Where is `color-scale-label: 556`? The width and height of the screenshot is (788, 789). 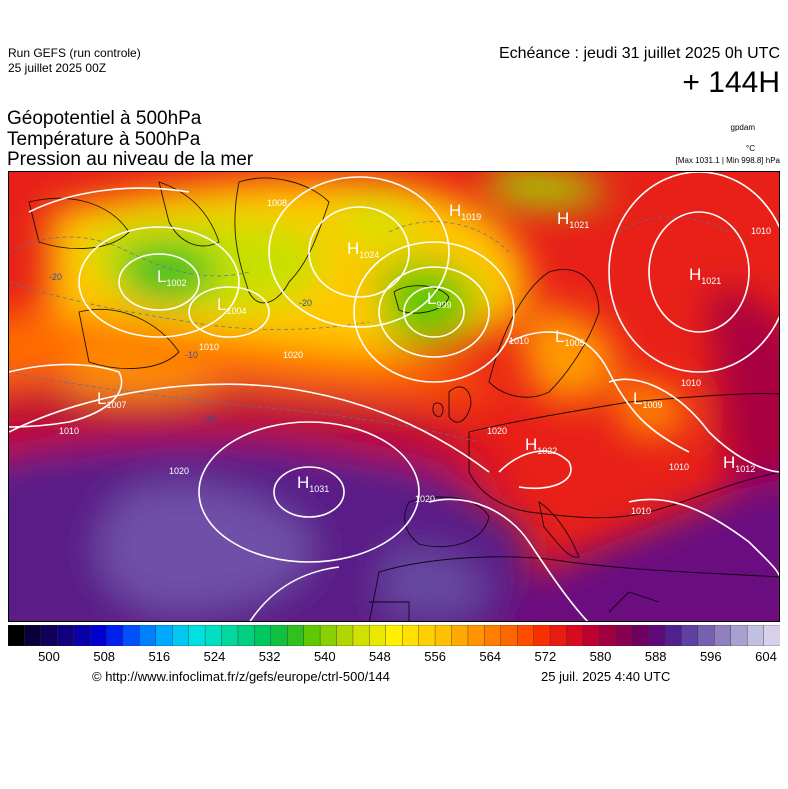
color-scale-label: 556 is located at coordinates (435, 656).